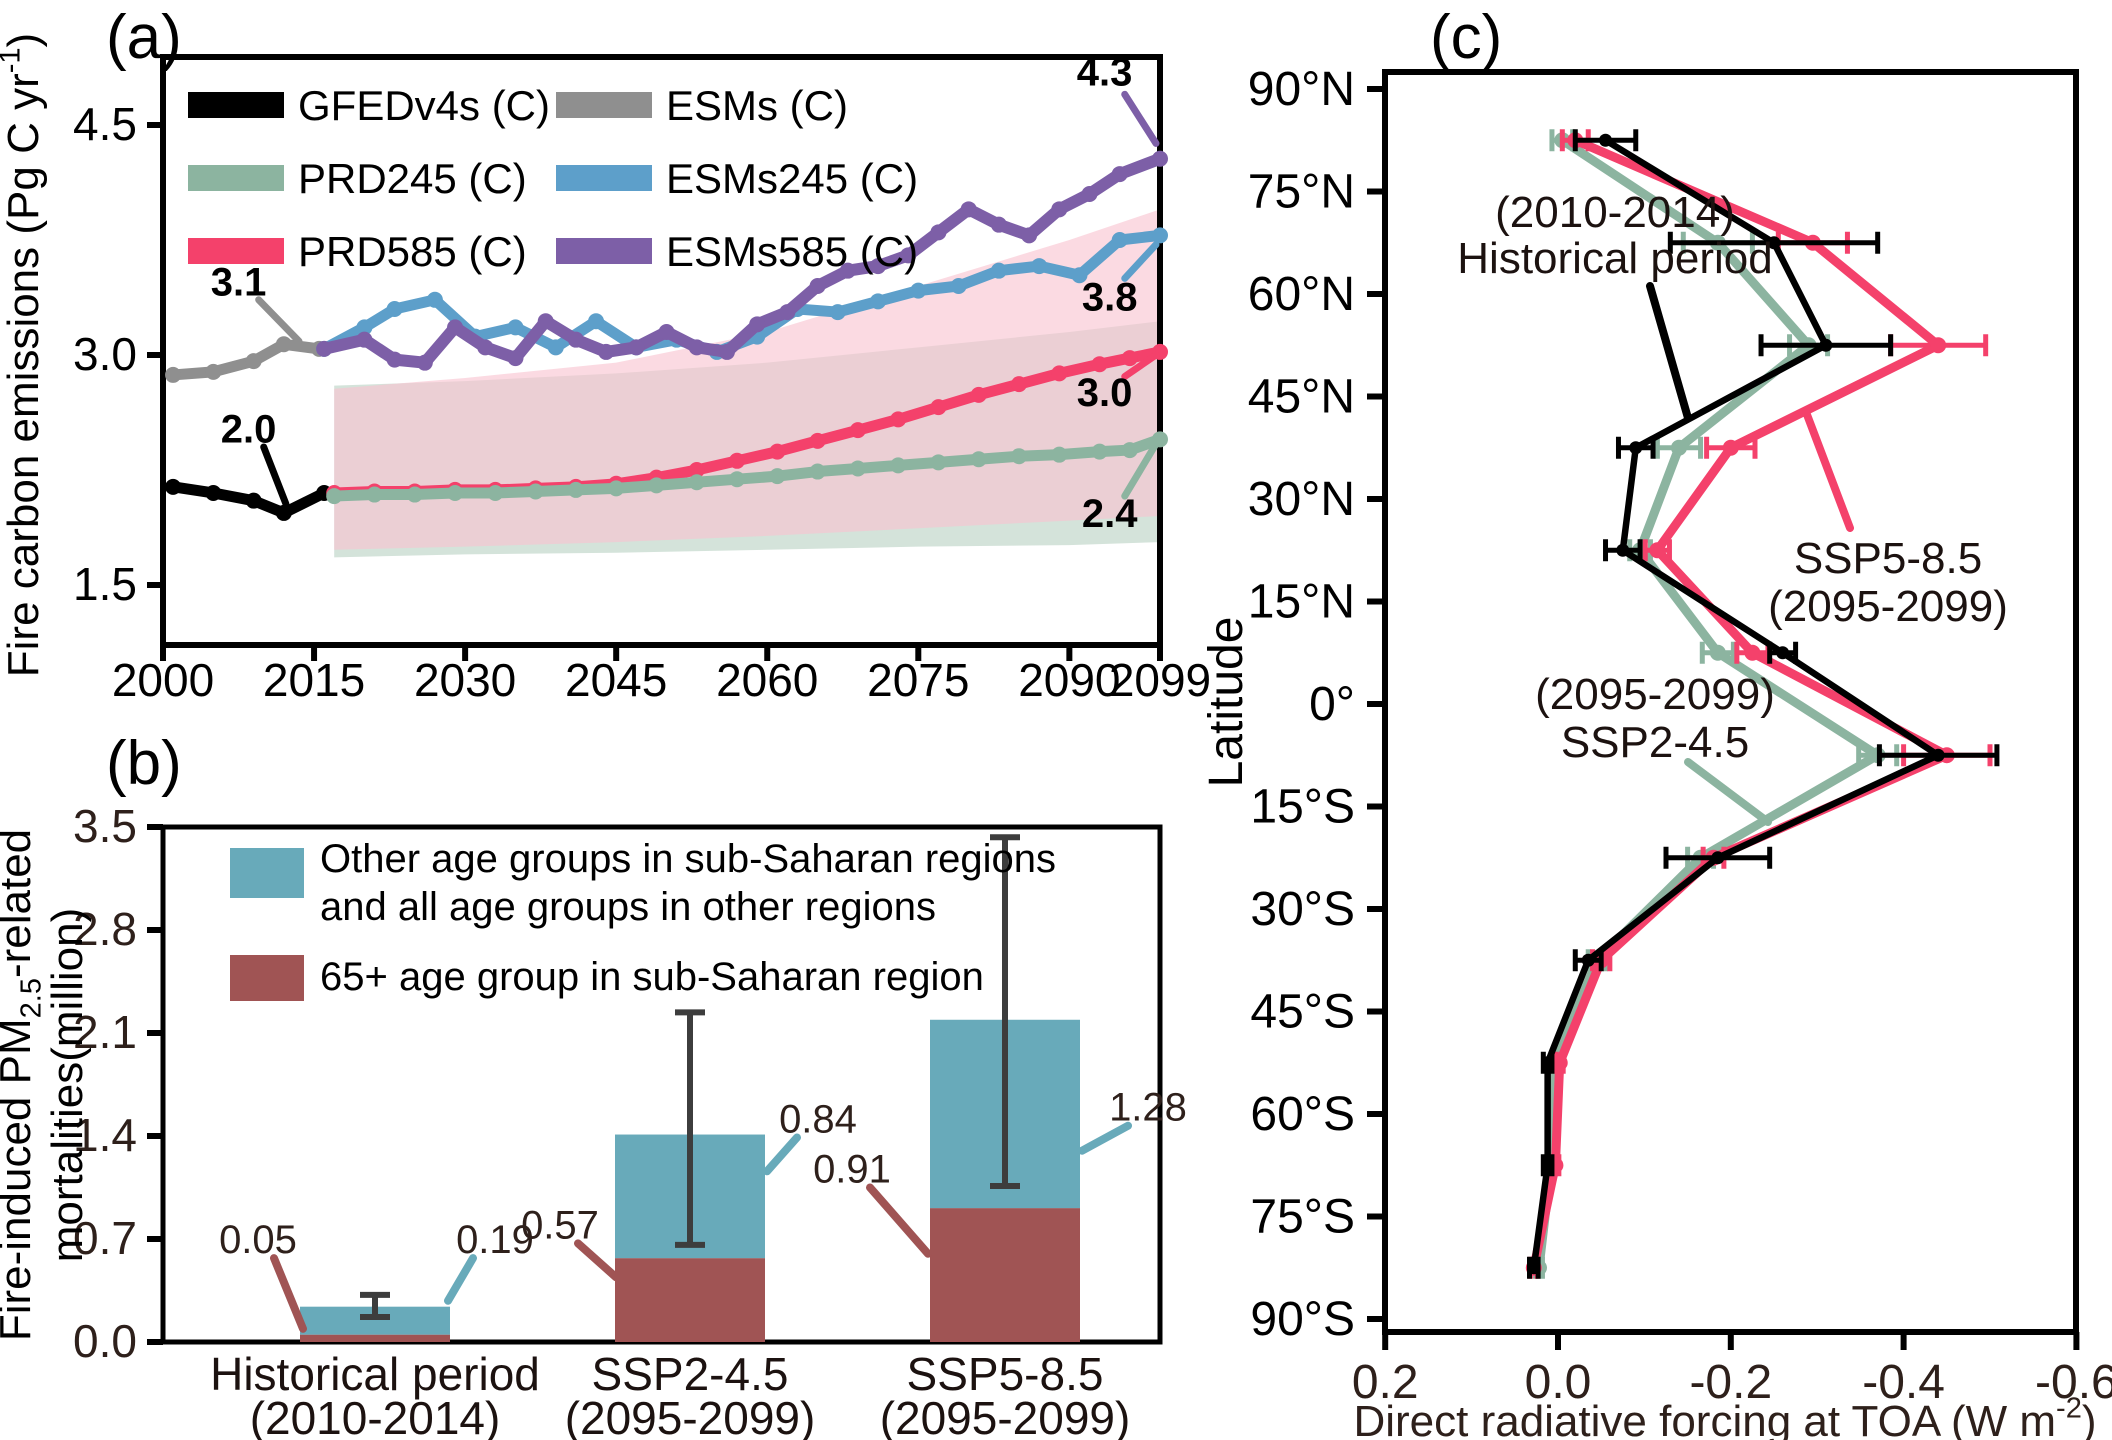 This screenshot has width=2112, height=1440. I want to click on panel-c-ytick-label: 45°N, so click(1301, 397).